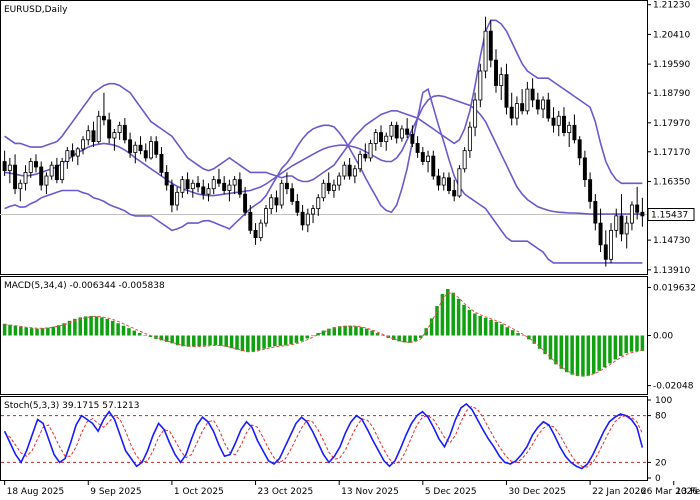  What do you see at coordinates (671, 65) in the screenshot?
I see `price-tick-label: 1.19590` at bounding box center [671, 65].